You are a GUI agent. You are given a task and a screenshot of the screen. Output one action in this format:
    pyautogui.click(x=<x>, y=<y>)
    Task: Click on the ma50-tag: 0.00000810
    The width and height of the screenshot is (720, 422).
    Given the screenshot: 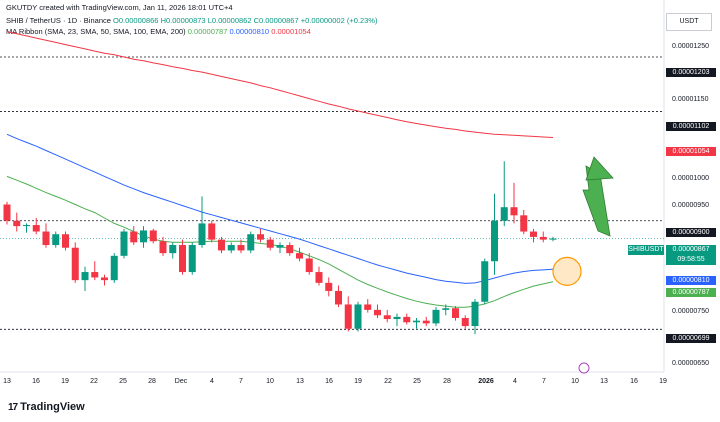 What is the action you would take?
    pyautogui.click(x=691, y=280)
    